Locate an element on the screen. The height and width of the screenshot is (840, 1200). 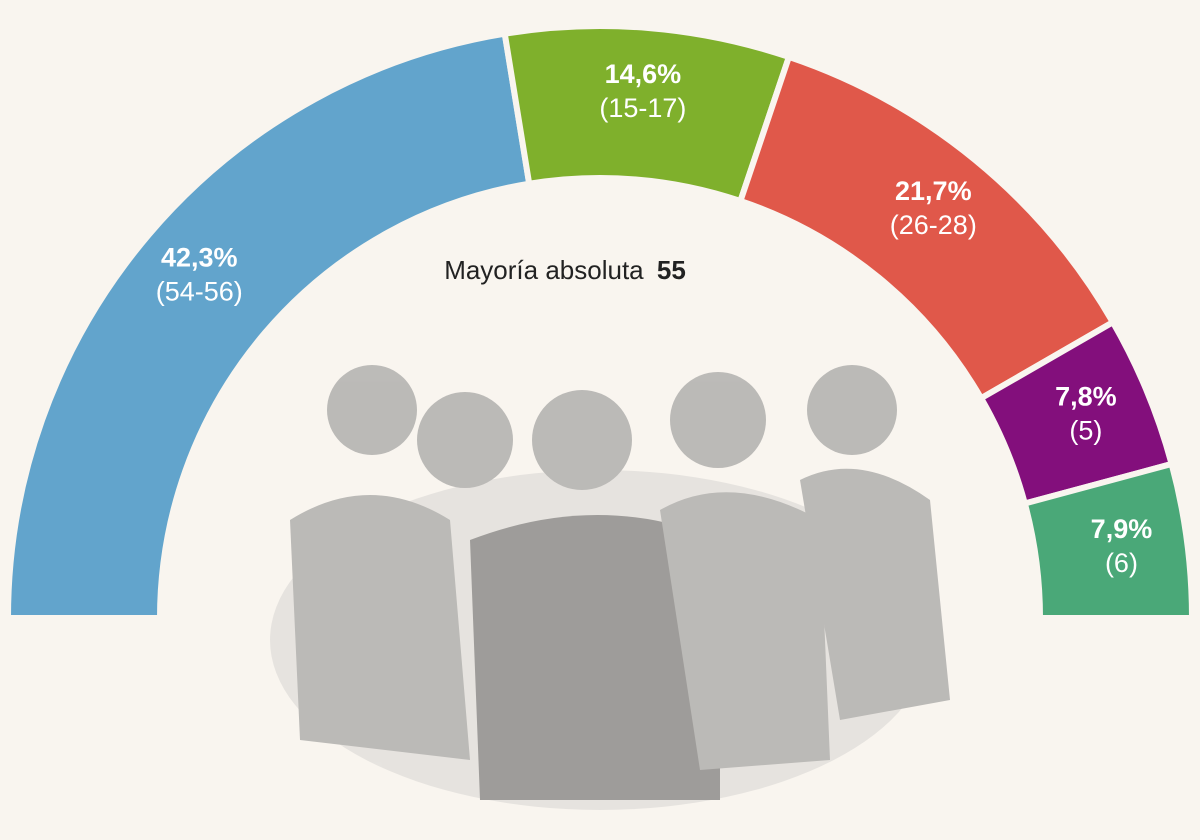
majority-value: 55 is located at coordinates (671, 270).